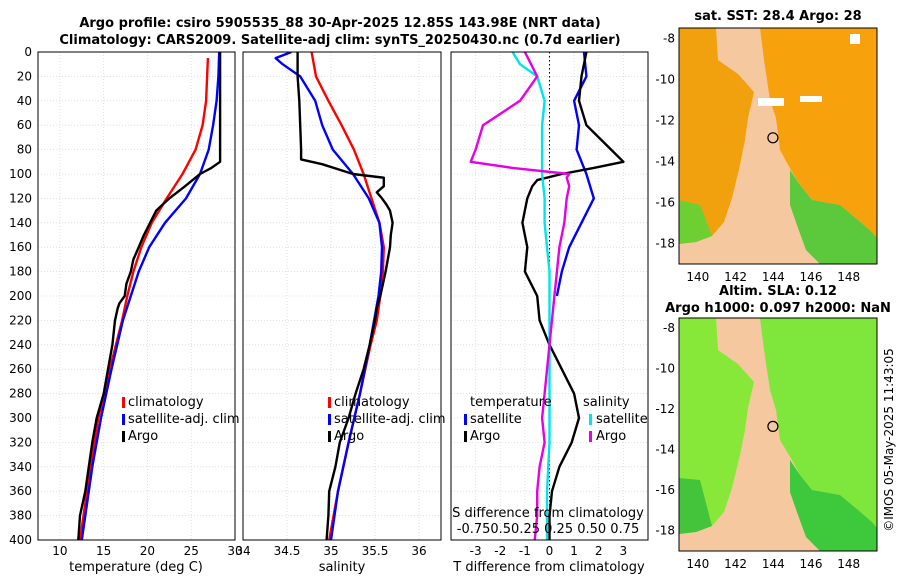 The image size is (900, 580). Describe the element at coordinates (123, 436) in the screenshot. I see `legend-swatch-argo` at that location.